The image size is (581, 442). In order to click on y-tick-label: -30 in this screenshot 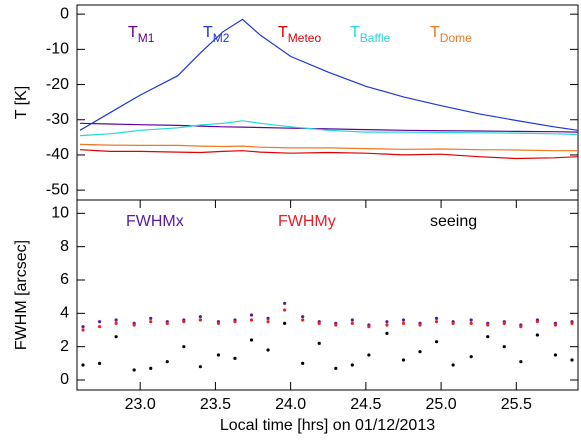, I will do `click(57, 119)`.